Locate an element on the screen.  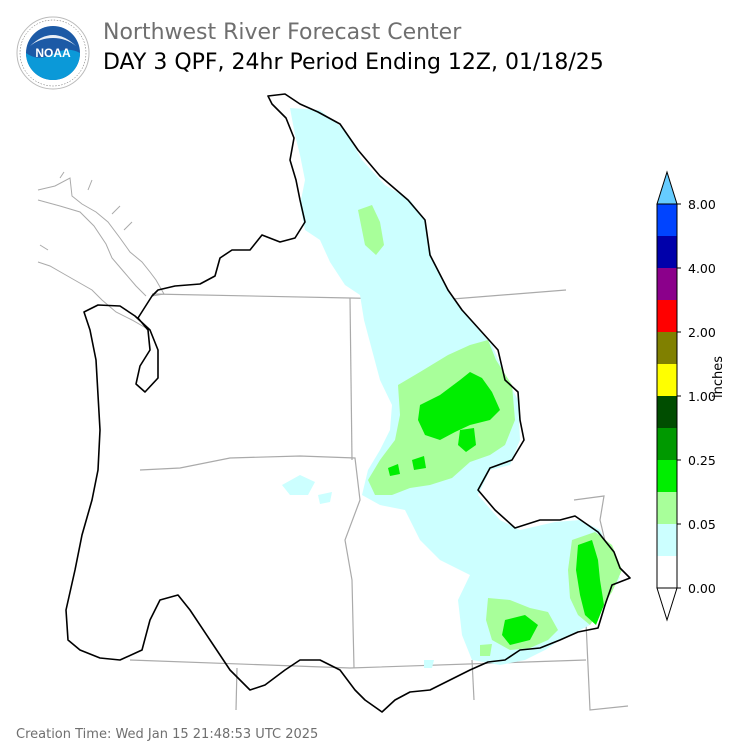
legend-arrow-top is located at coordinates (667, 187).